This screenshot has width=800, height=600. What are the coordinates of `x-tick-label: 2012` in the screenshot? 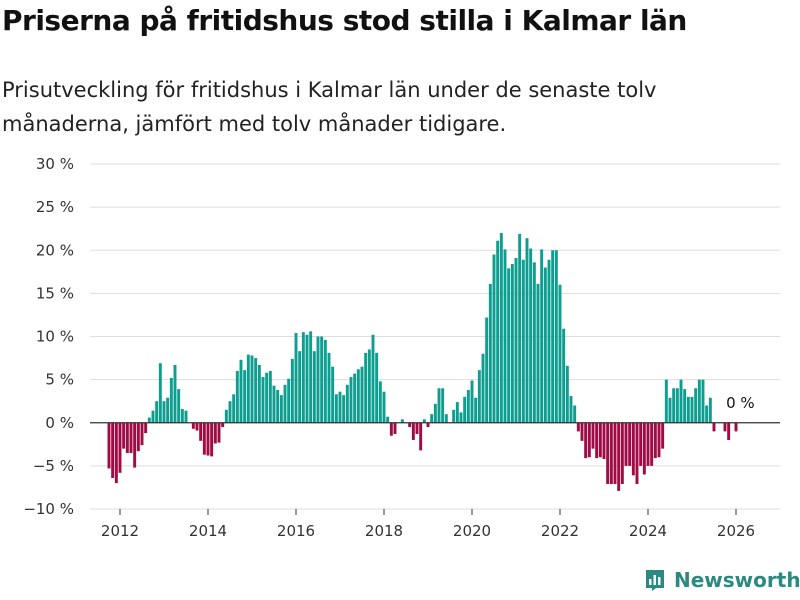 It's located at (120, 531).